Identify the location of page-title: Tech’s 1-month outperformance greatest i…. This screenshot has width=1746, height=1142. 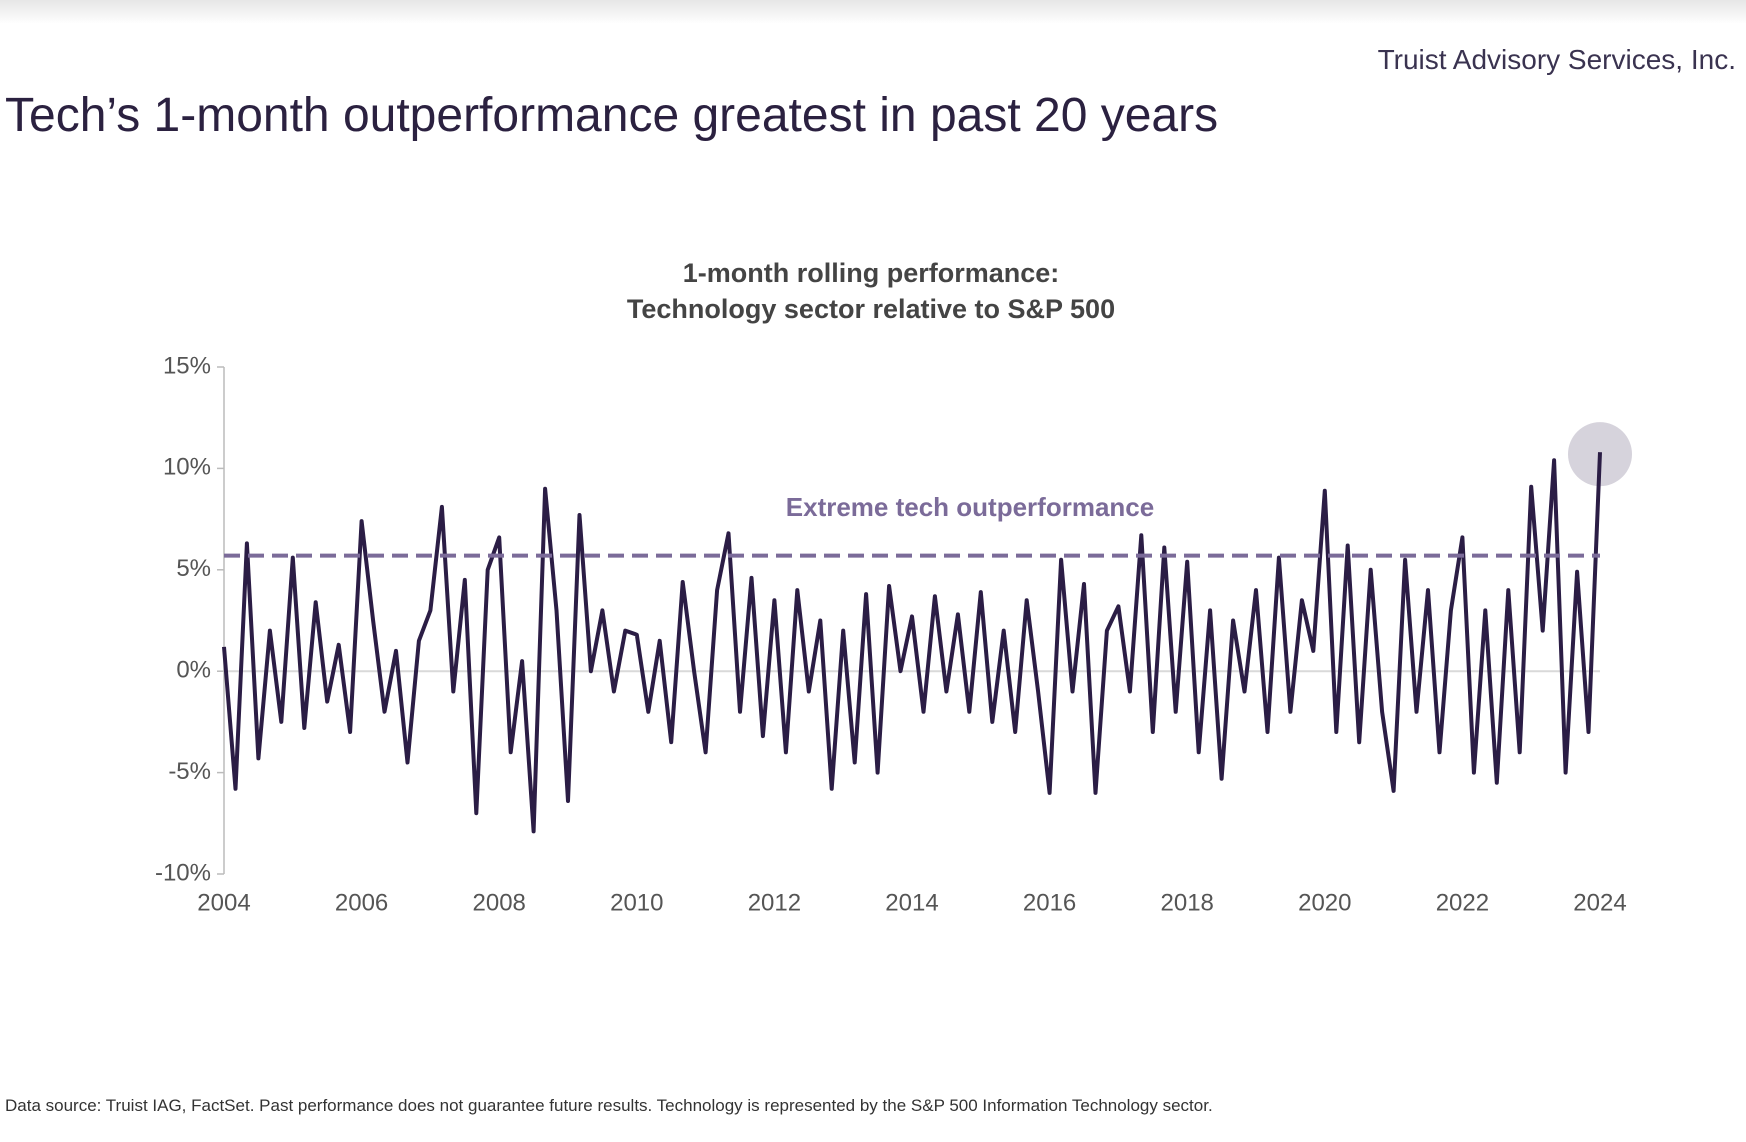
(612, 115).